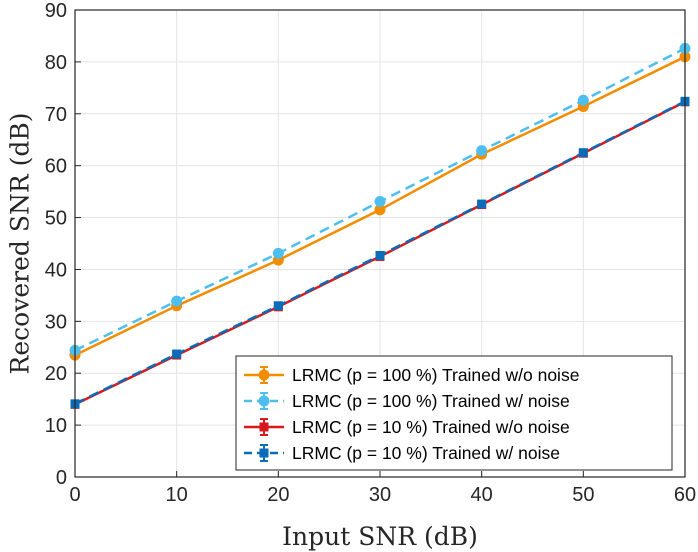 The image size is (698, 552). I want to click on x-tick-label: 50, so click(583, 495).